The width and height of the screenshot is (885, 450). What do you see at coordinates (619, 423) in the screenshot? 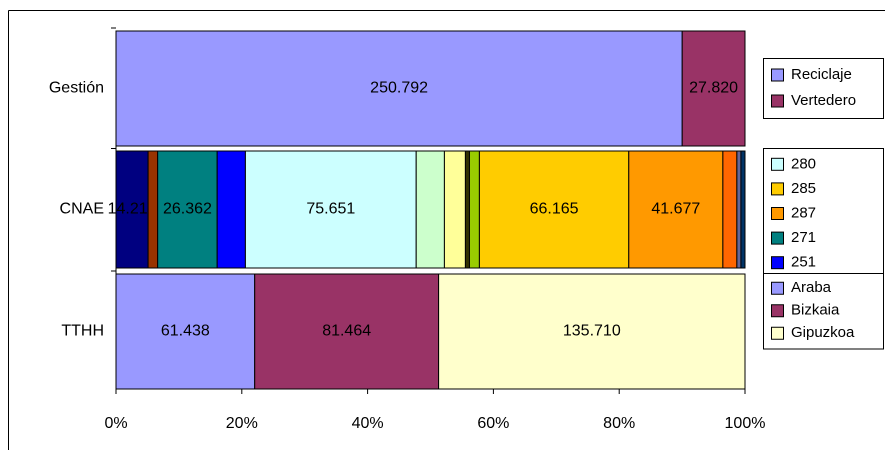
I see `x-tick-label: 80%` at bounding box center [619, 423].